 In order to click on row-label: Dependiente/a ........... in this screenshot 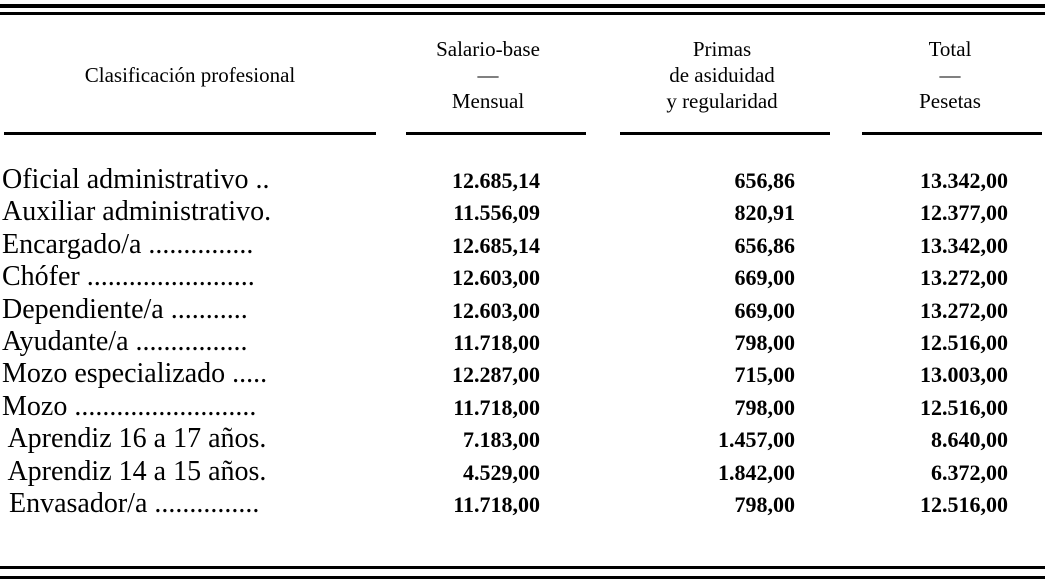, I will do `click(125, 309)`.